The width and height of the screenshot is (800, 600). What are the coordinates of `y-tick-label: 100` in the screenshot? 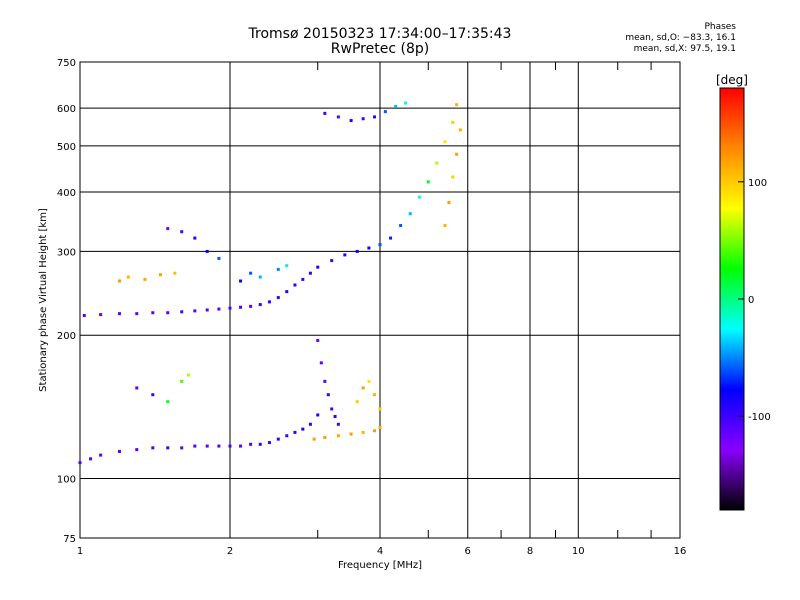 It's located at (66, 480).